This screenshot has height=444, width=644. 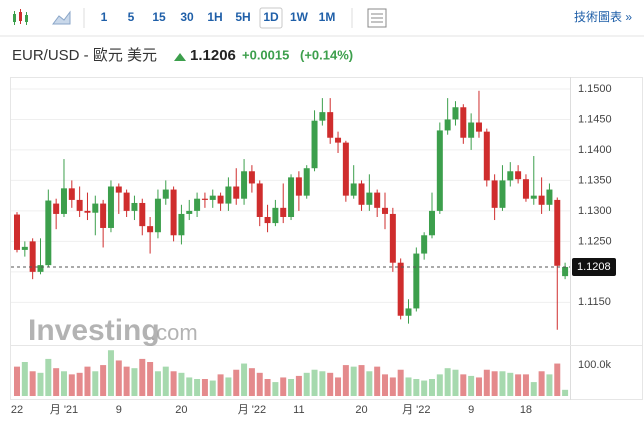 I want to click on interval-button: 5H, so click(x=242, y=17).